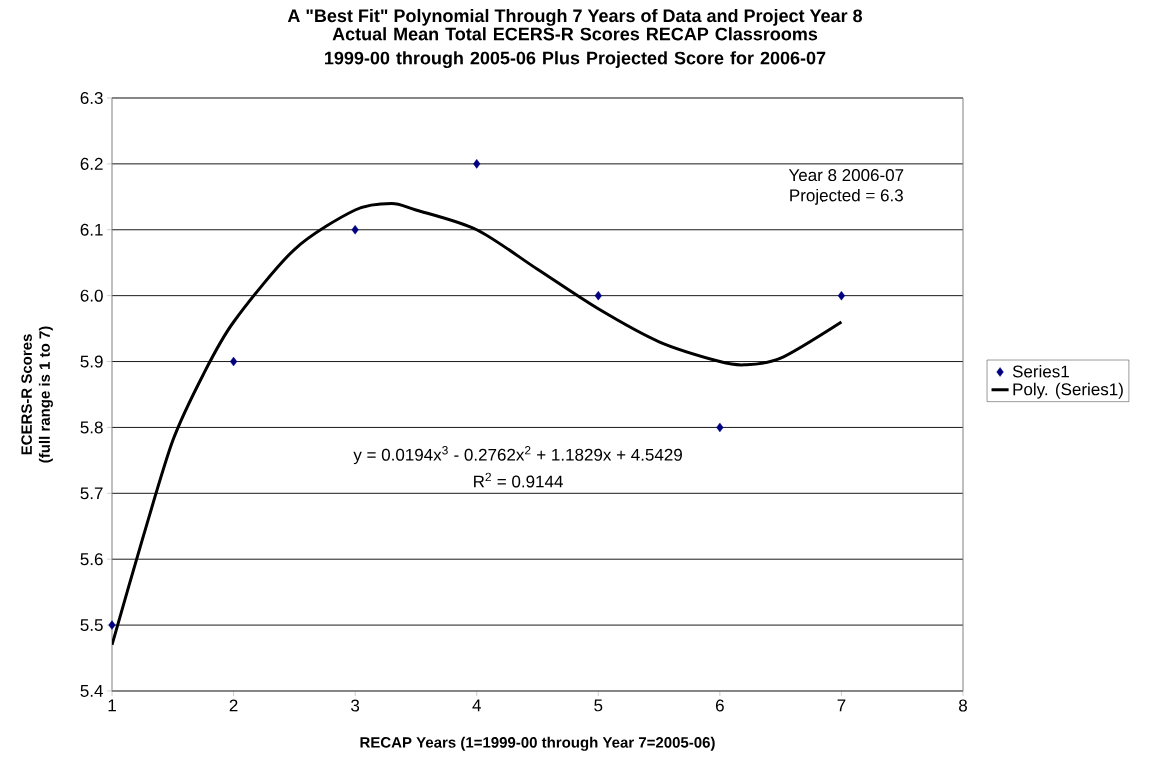  I want to click on annotation: Year 8 2006-07, so click(846, 175).